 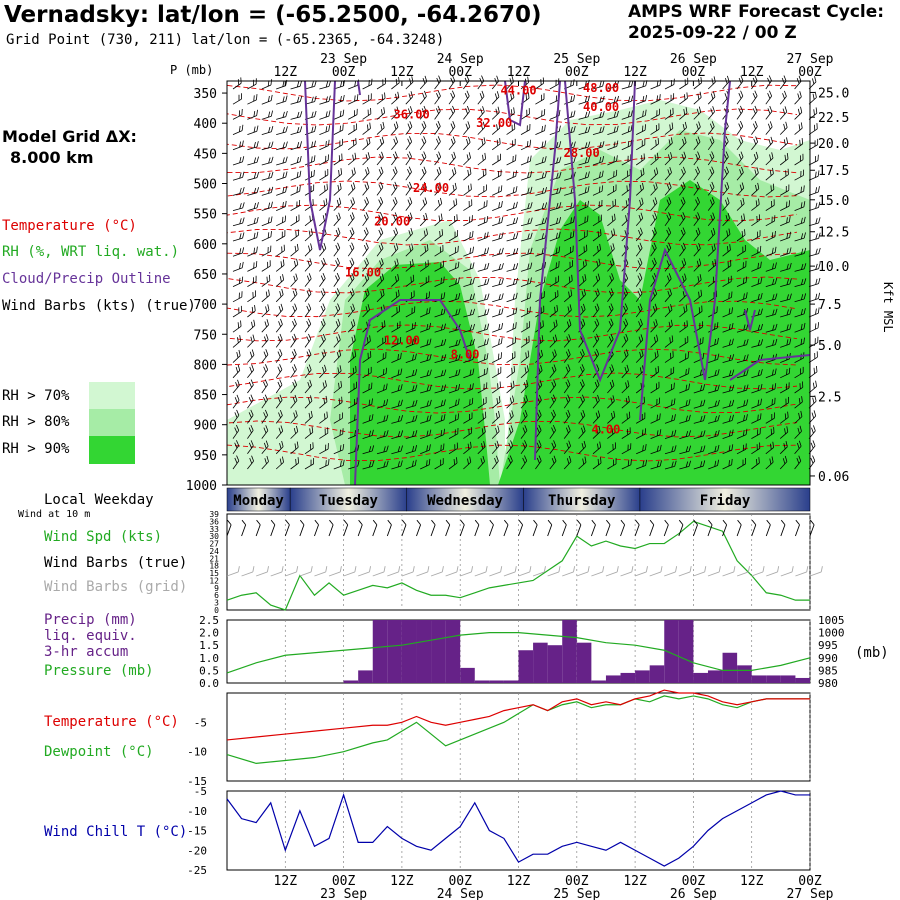 What do you see at coordinates (833, 171) in the screenshot?
I see `kft-tick-label: 17.5` at bounding box center [833, 171].